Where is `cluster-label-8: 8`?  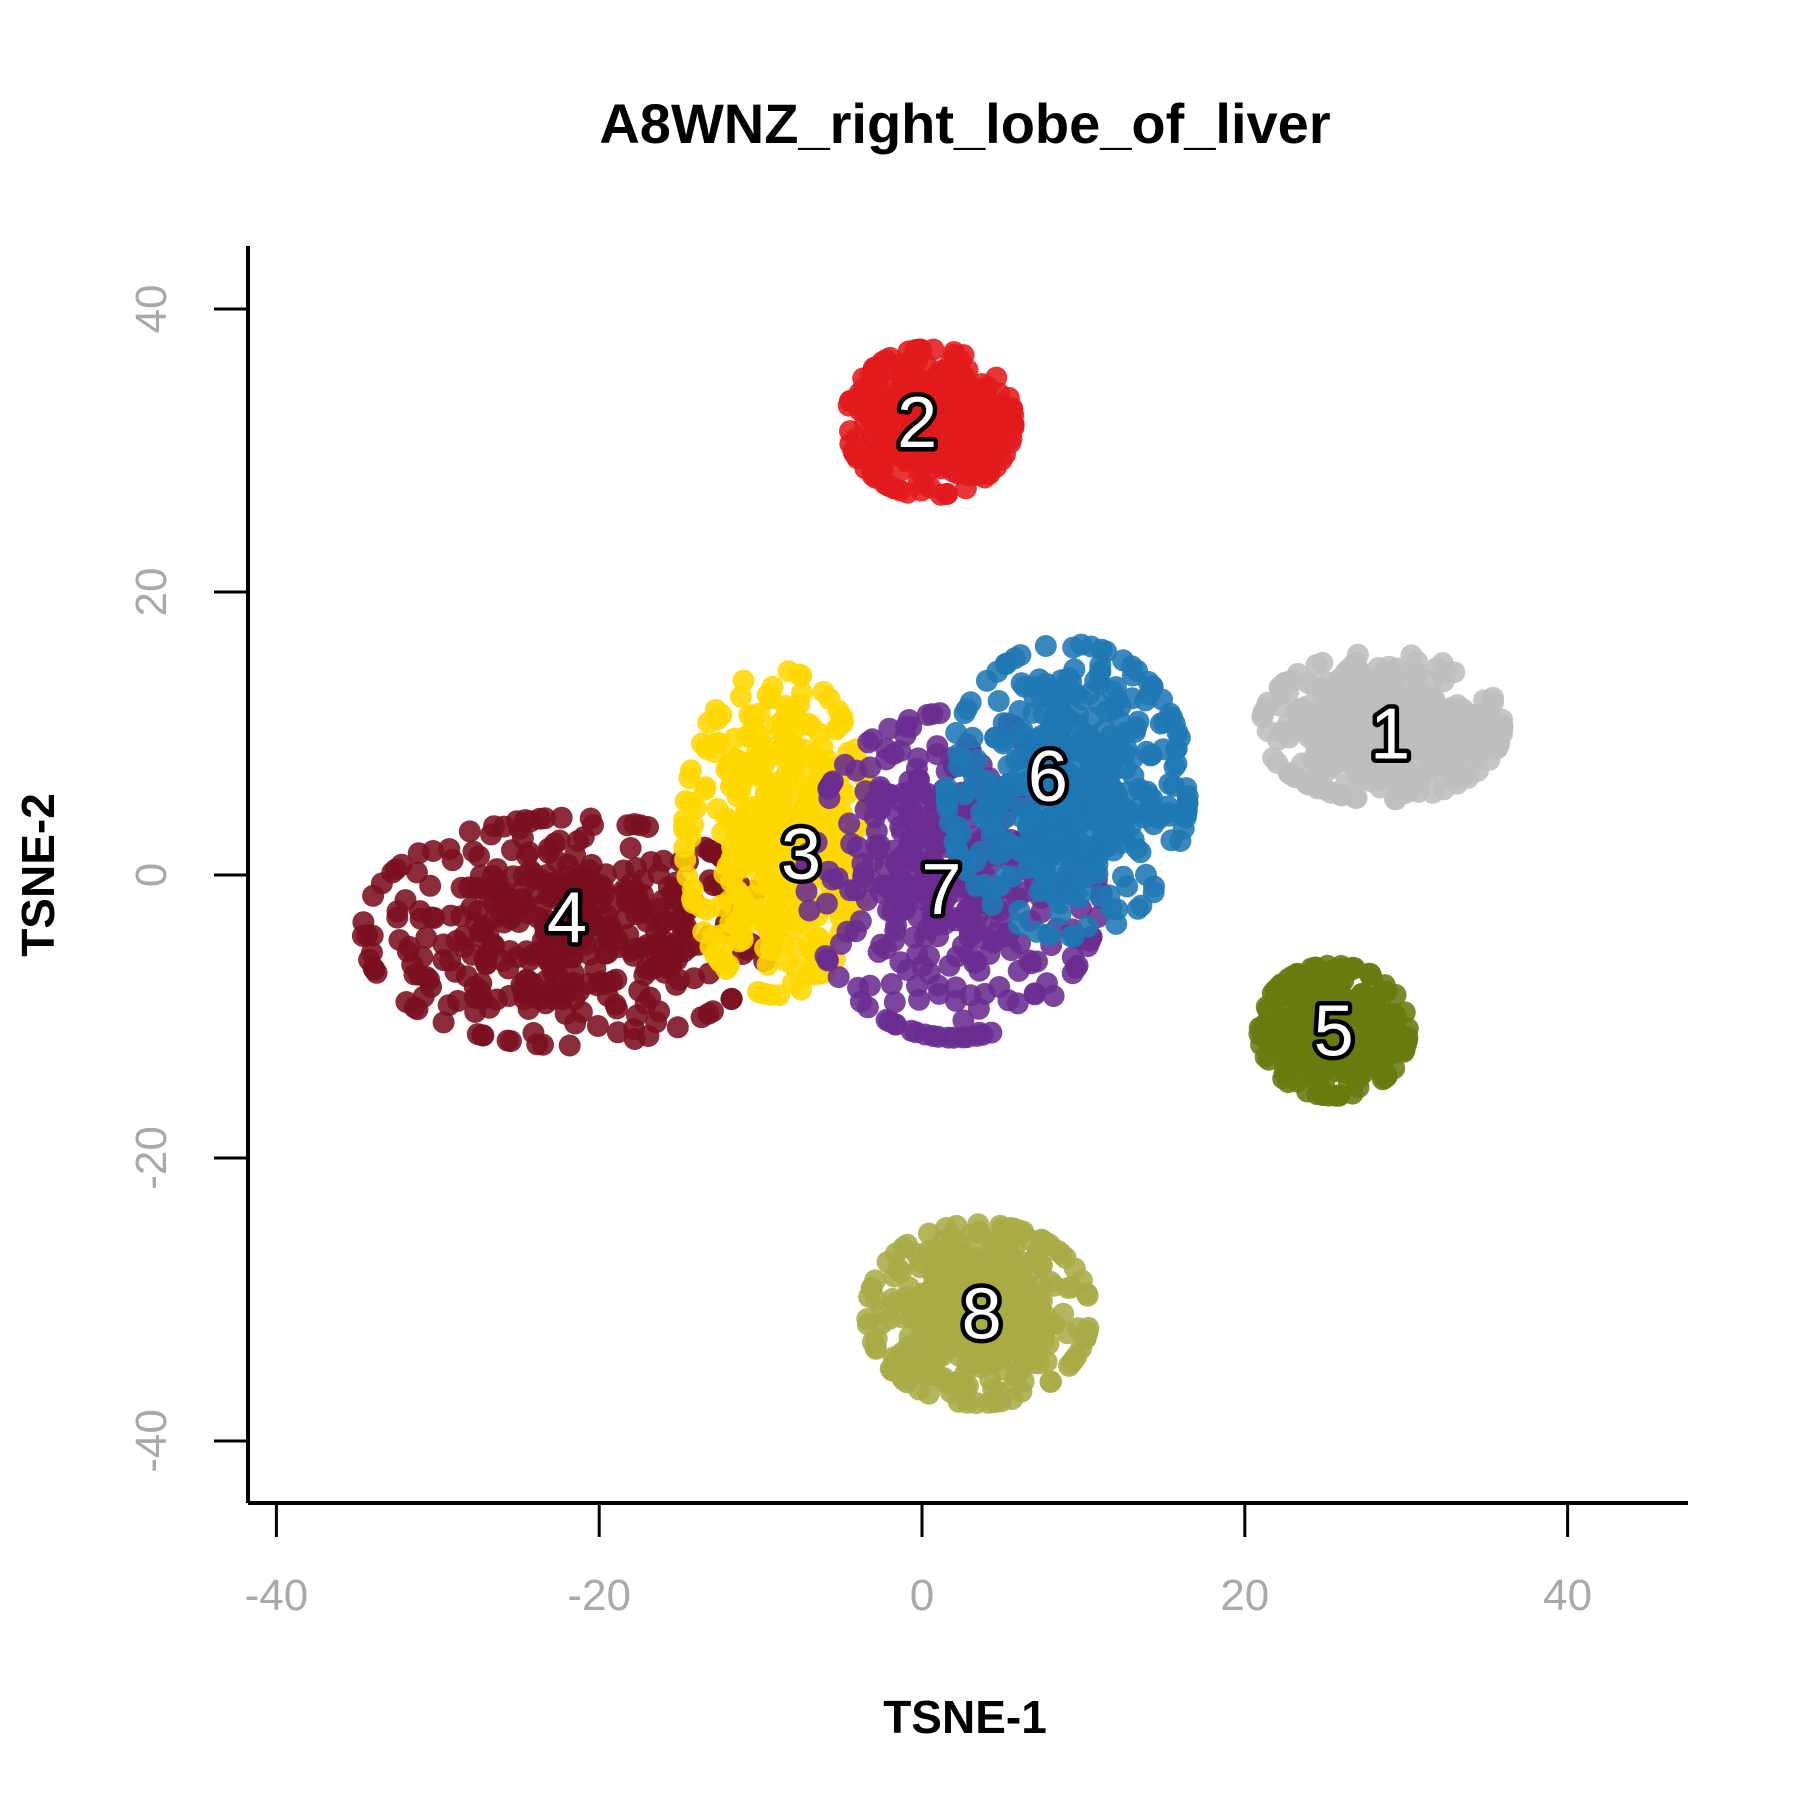
cluster-label-8: 8 is located at coordinates (982, 1315).